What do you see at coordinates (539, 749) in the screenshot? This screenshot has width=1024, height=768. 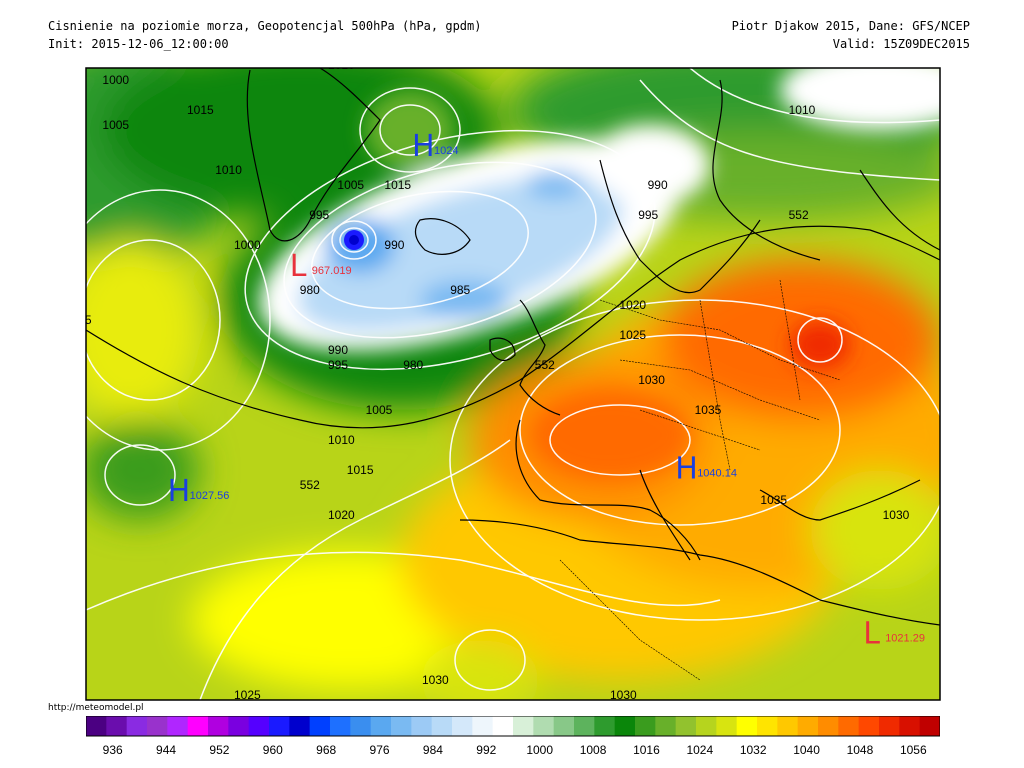 I see `colorbar-tick-label: 1000` at bounding box center [539, 749].